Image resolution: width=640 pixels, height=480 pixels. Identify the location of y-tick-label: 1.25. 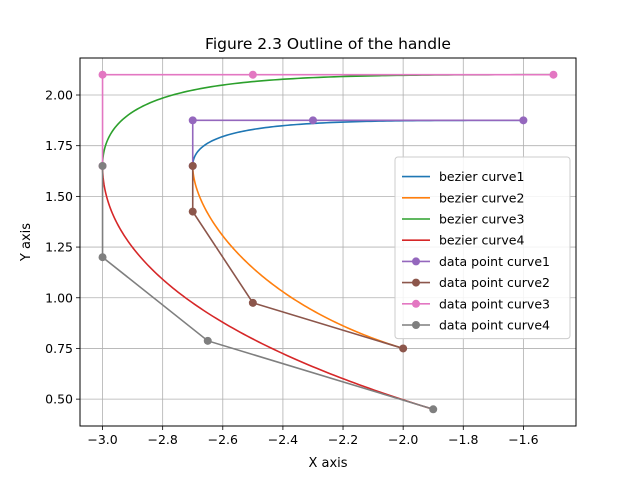
(59, 247).